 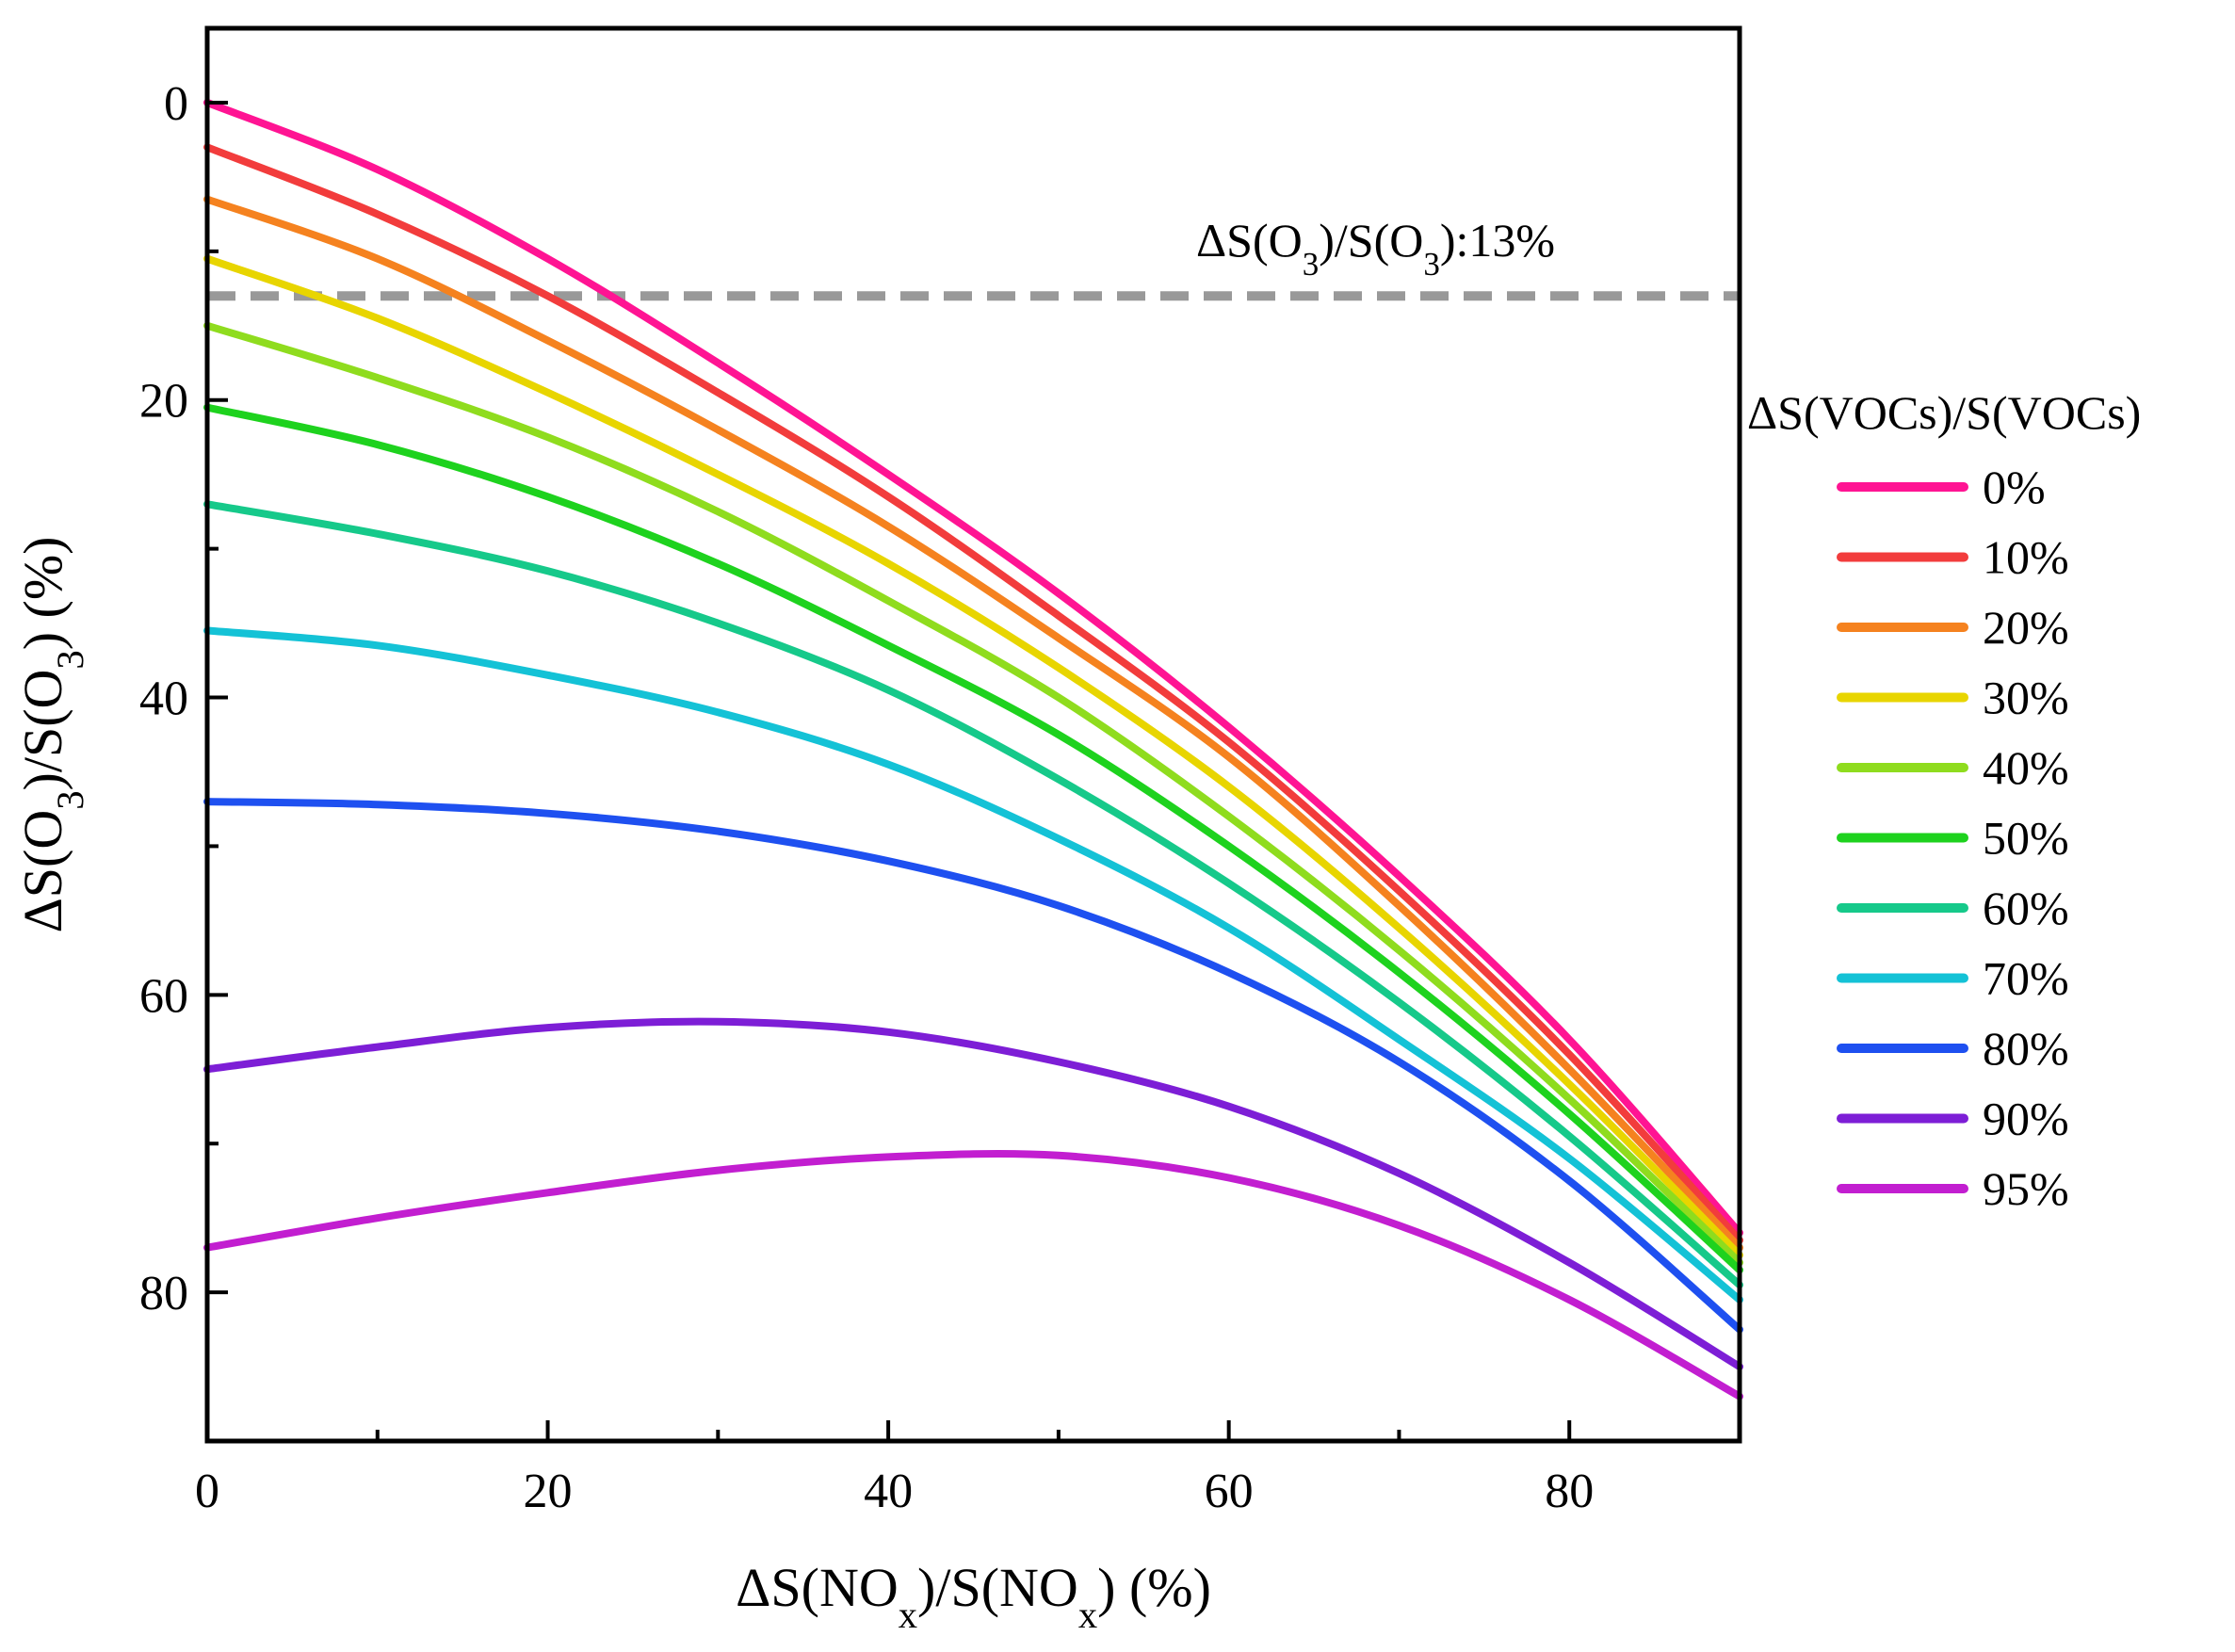 I want to click on x-axis-title-post: ) (%), so click(x=1154, y=1587).